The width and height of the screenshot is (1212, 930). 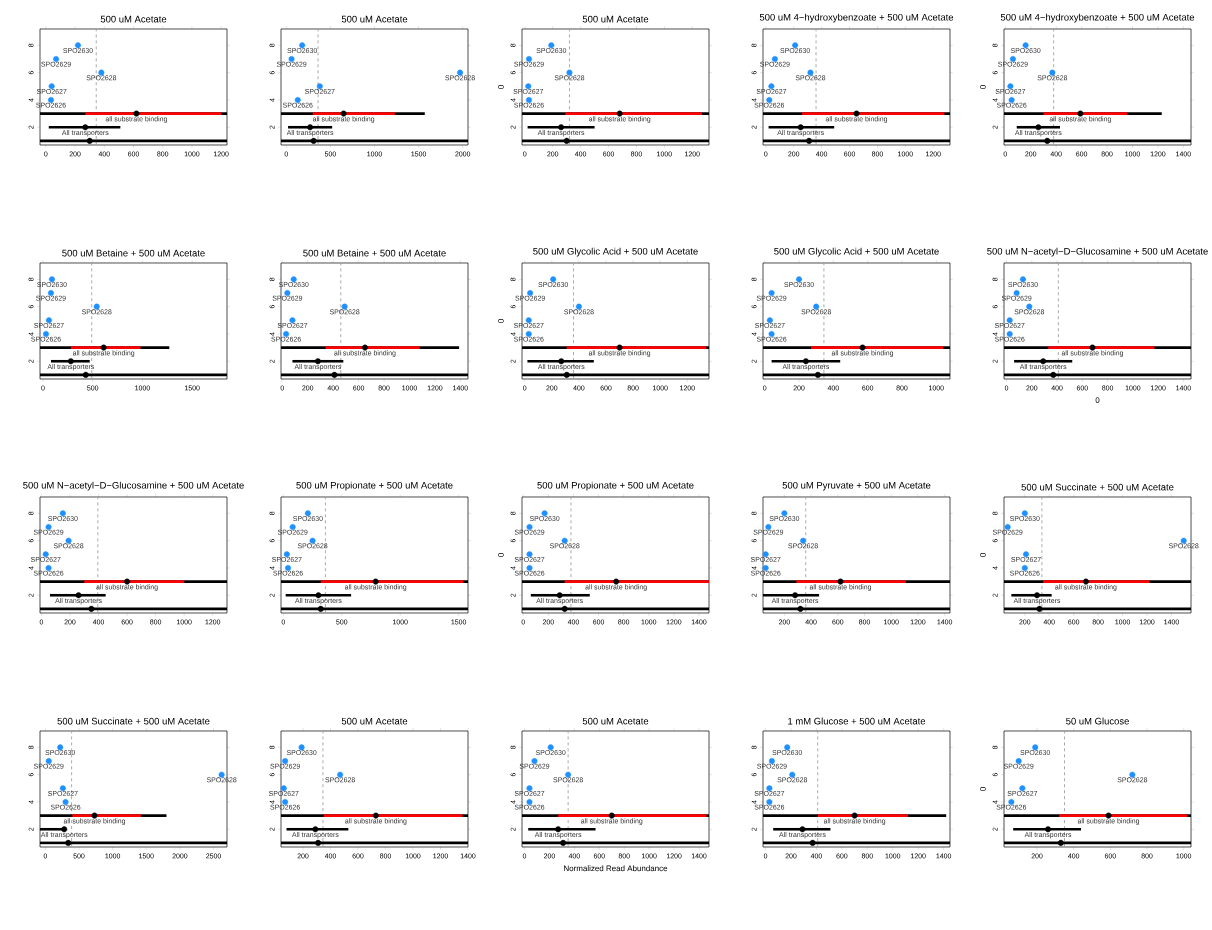 I want to click on chart-title: 1 mM Glucose + 500 uM Acetate, so click(x=857, y=721).